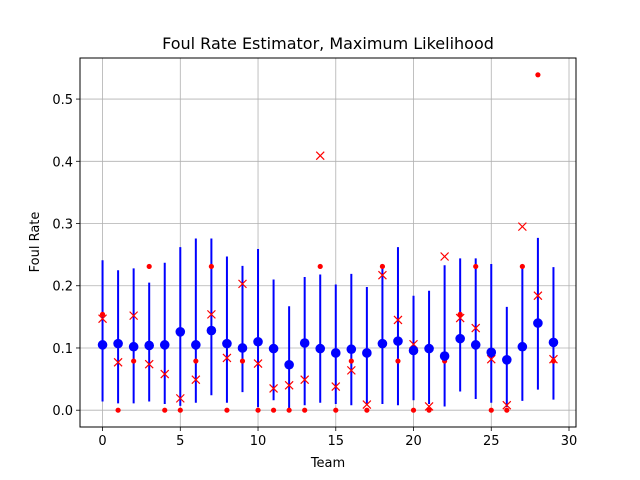 Image resolution: width=640 pixels, height=480 pixels. Describe the element at coordinates (62, 100) in the screenshot. I see `y-tick-label: 0.5` at that location.